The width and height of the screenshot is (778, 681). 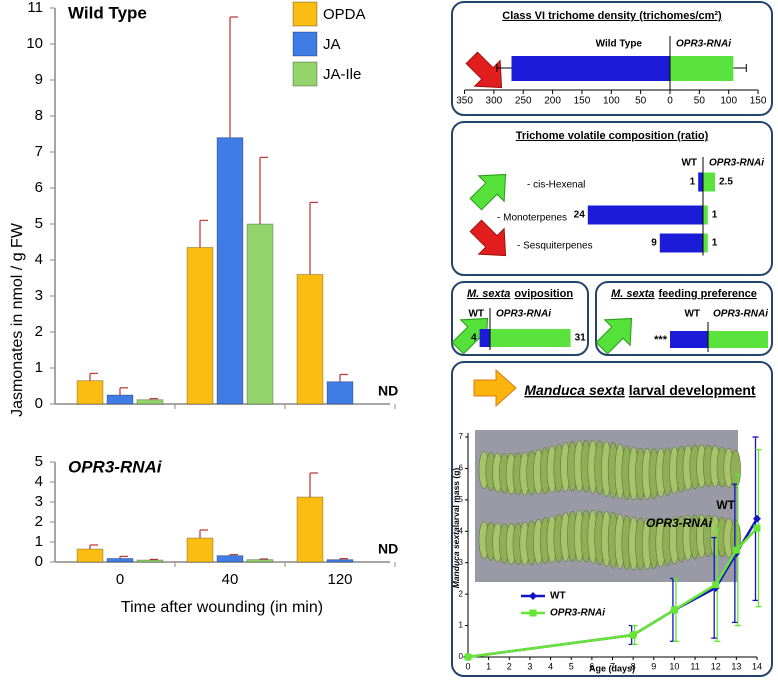 What do you see at coordinates (674, 666) in the screenshot?
I see `x-tick-label: 10` at bounding box center [674, 666].